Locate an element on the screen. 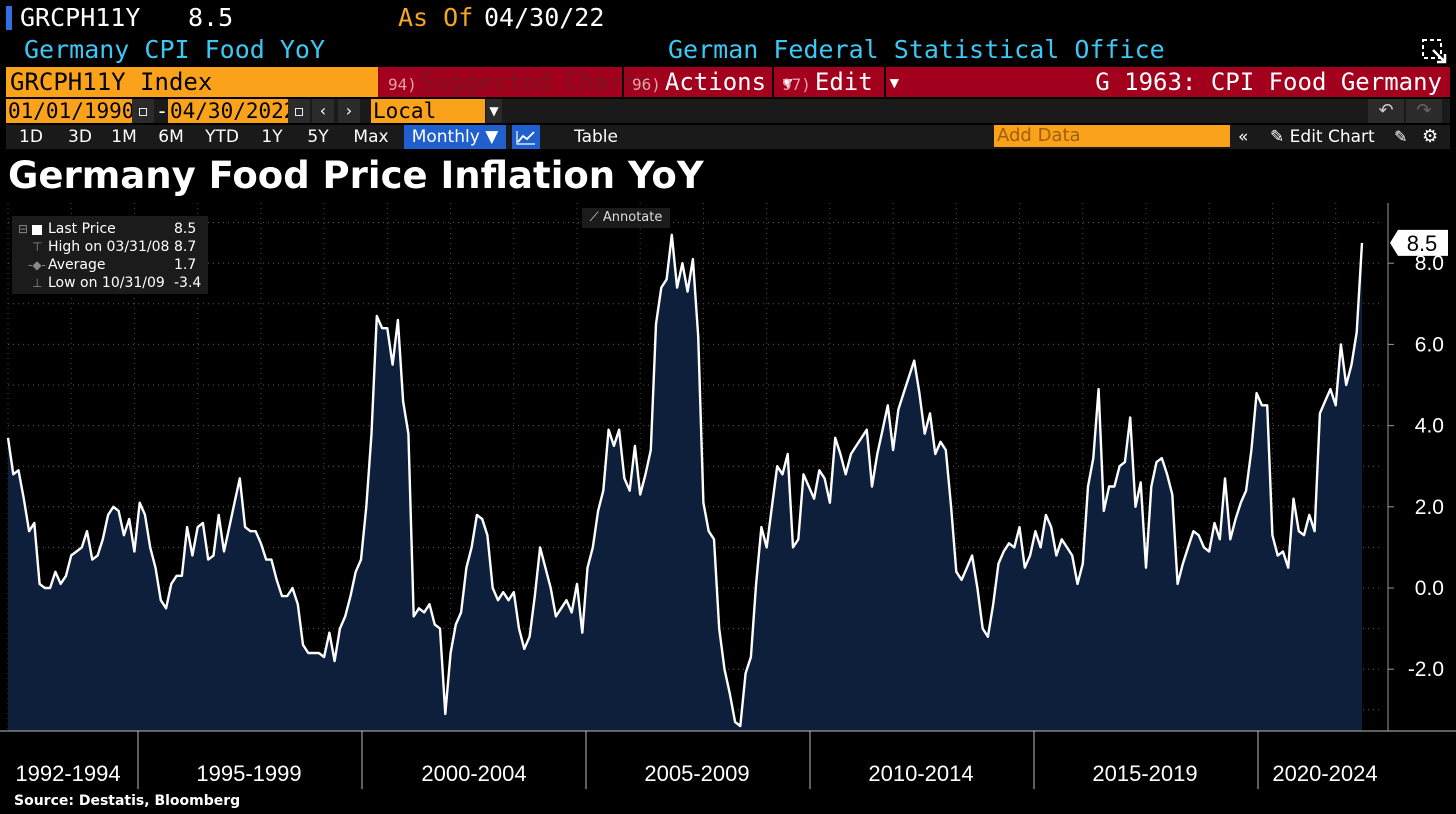 Image resolution: width=1456 pixels, height=814 pixels. legend-last-price: ⊟ Last Price 8.5 is located at coordinates (110, 229).